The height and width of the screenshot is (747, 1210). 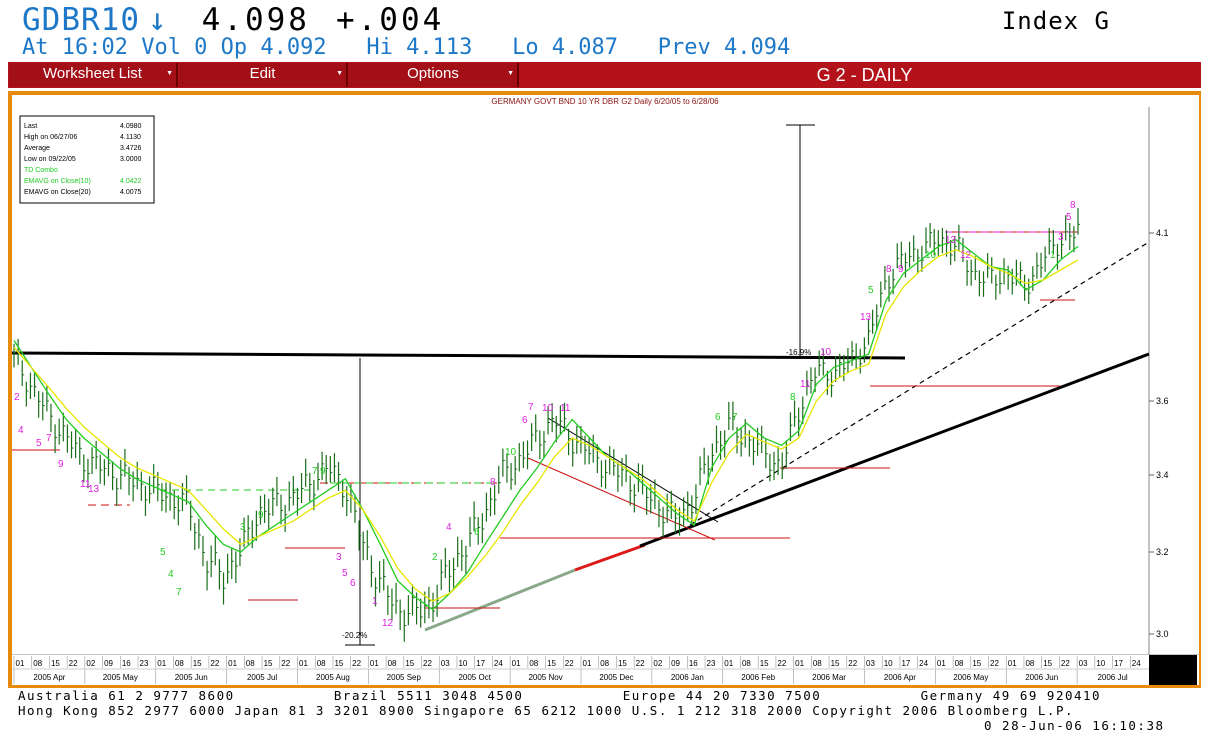 What do you see at coordinates (262, 677) in the screenshot?
I see `x-month-label: 2005 Jul` at bounding box center [262, 677].